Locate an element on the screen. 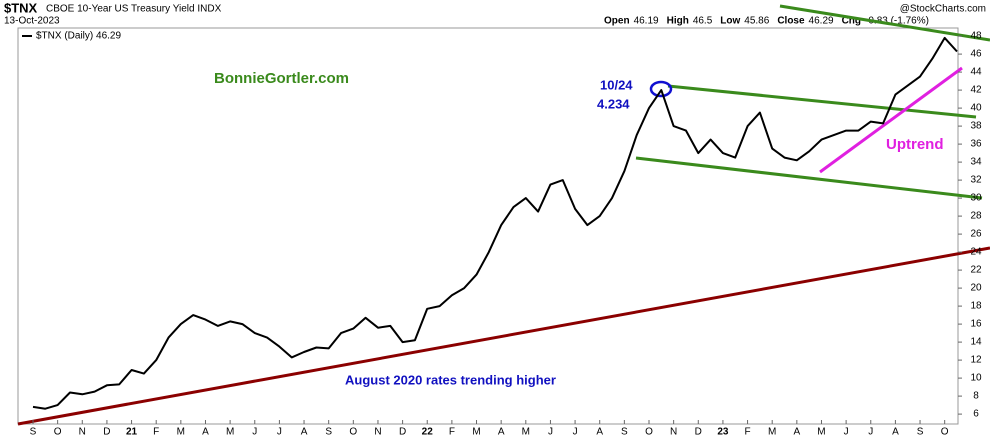  y-tick-label: 42 is located at coordinates (976, 90).